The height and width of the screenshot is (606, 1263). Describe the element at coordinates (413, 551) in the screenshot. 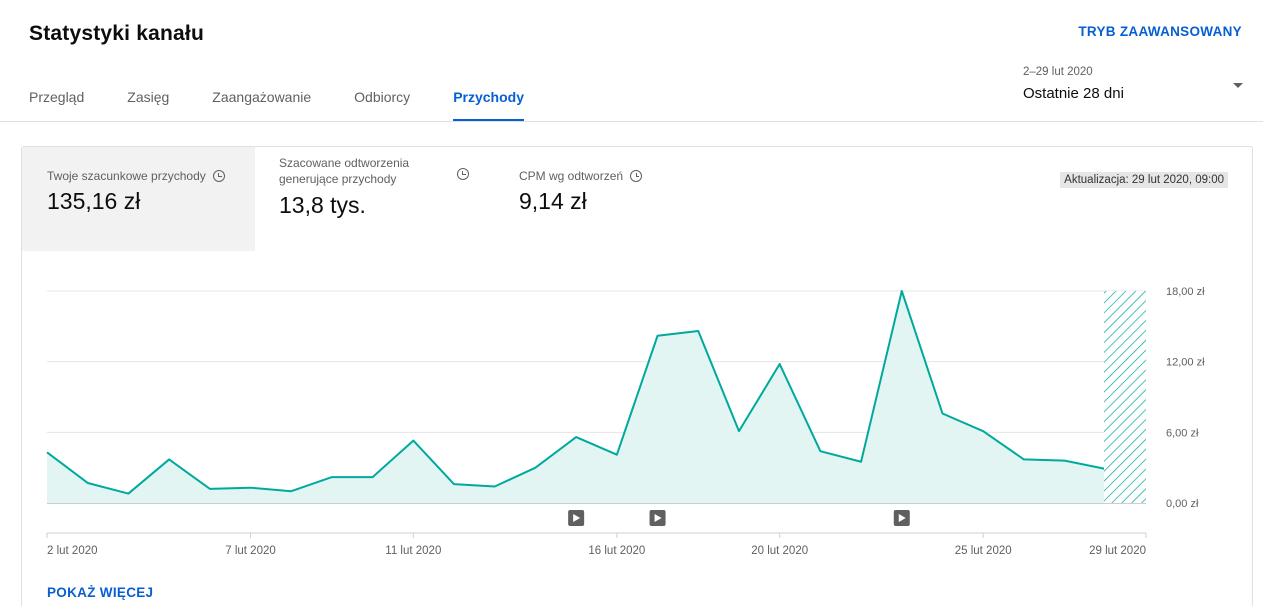

I see `x-tick-label: 11 lut 2020` at that location.